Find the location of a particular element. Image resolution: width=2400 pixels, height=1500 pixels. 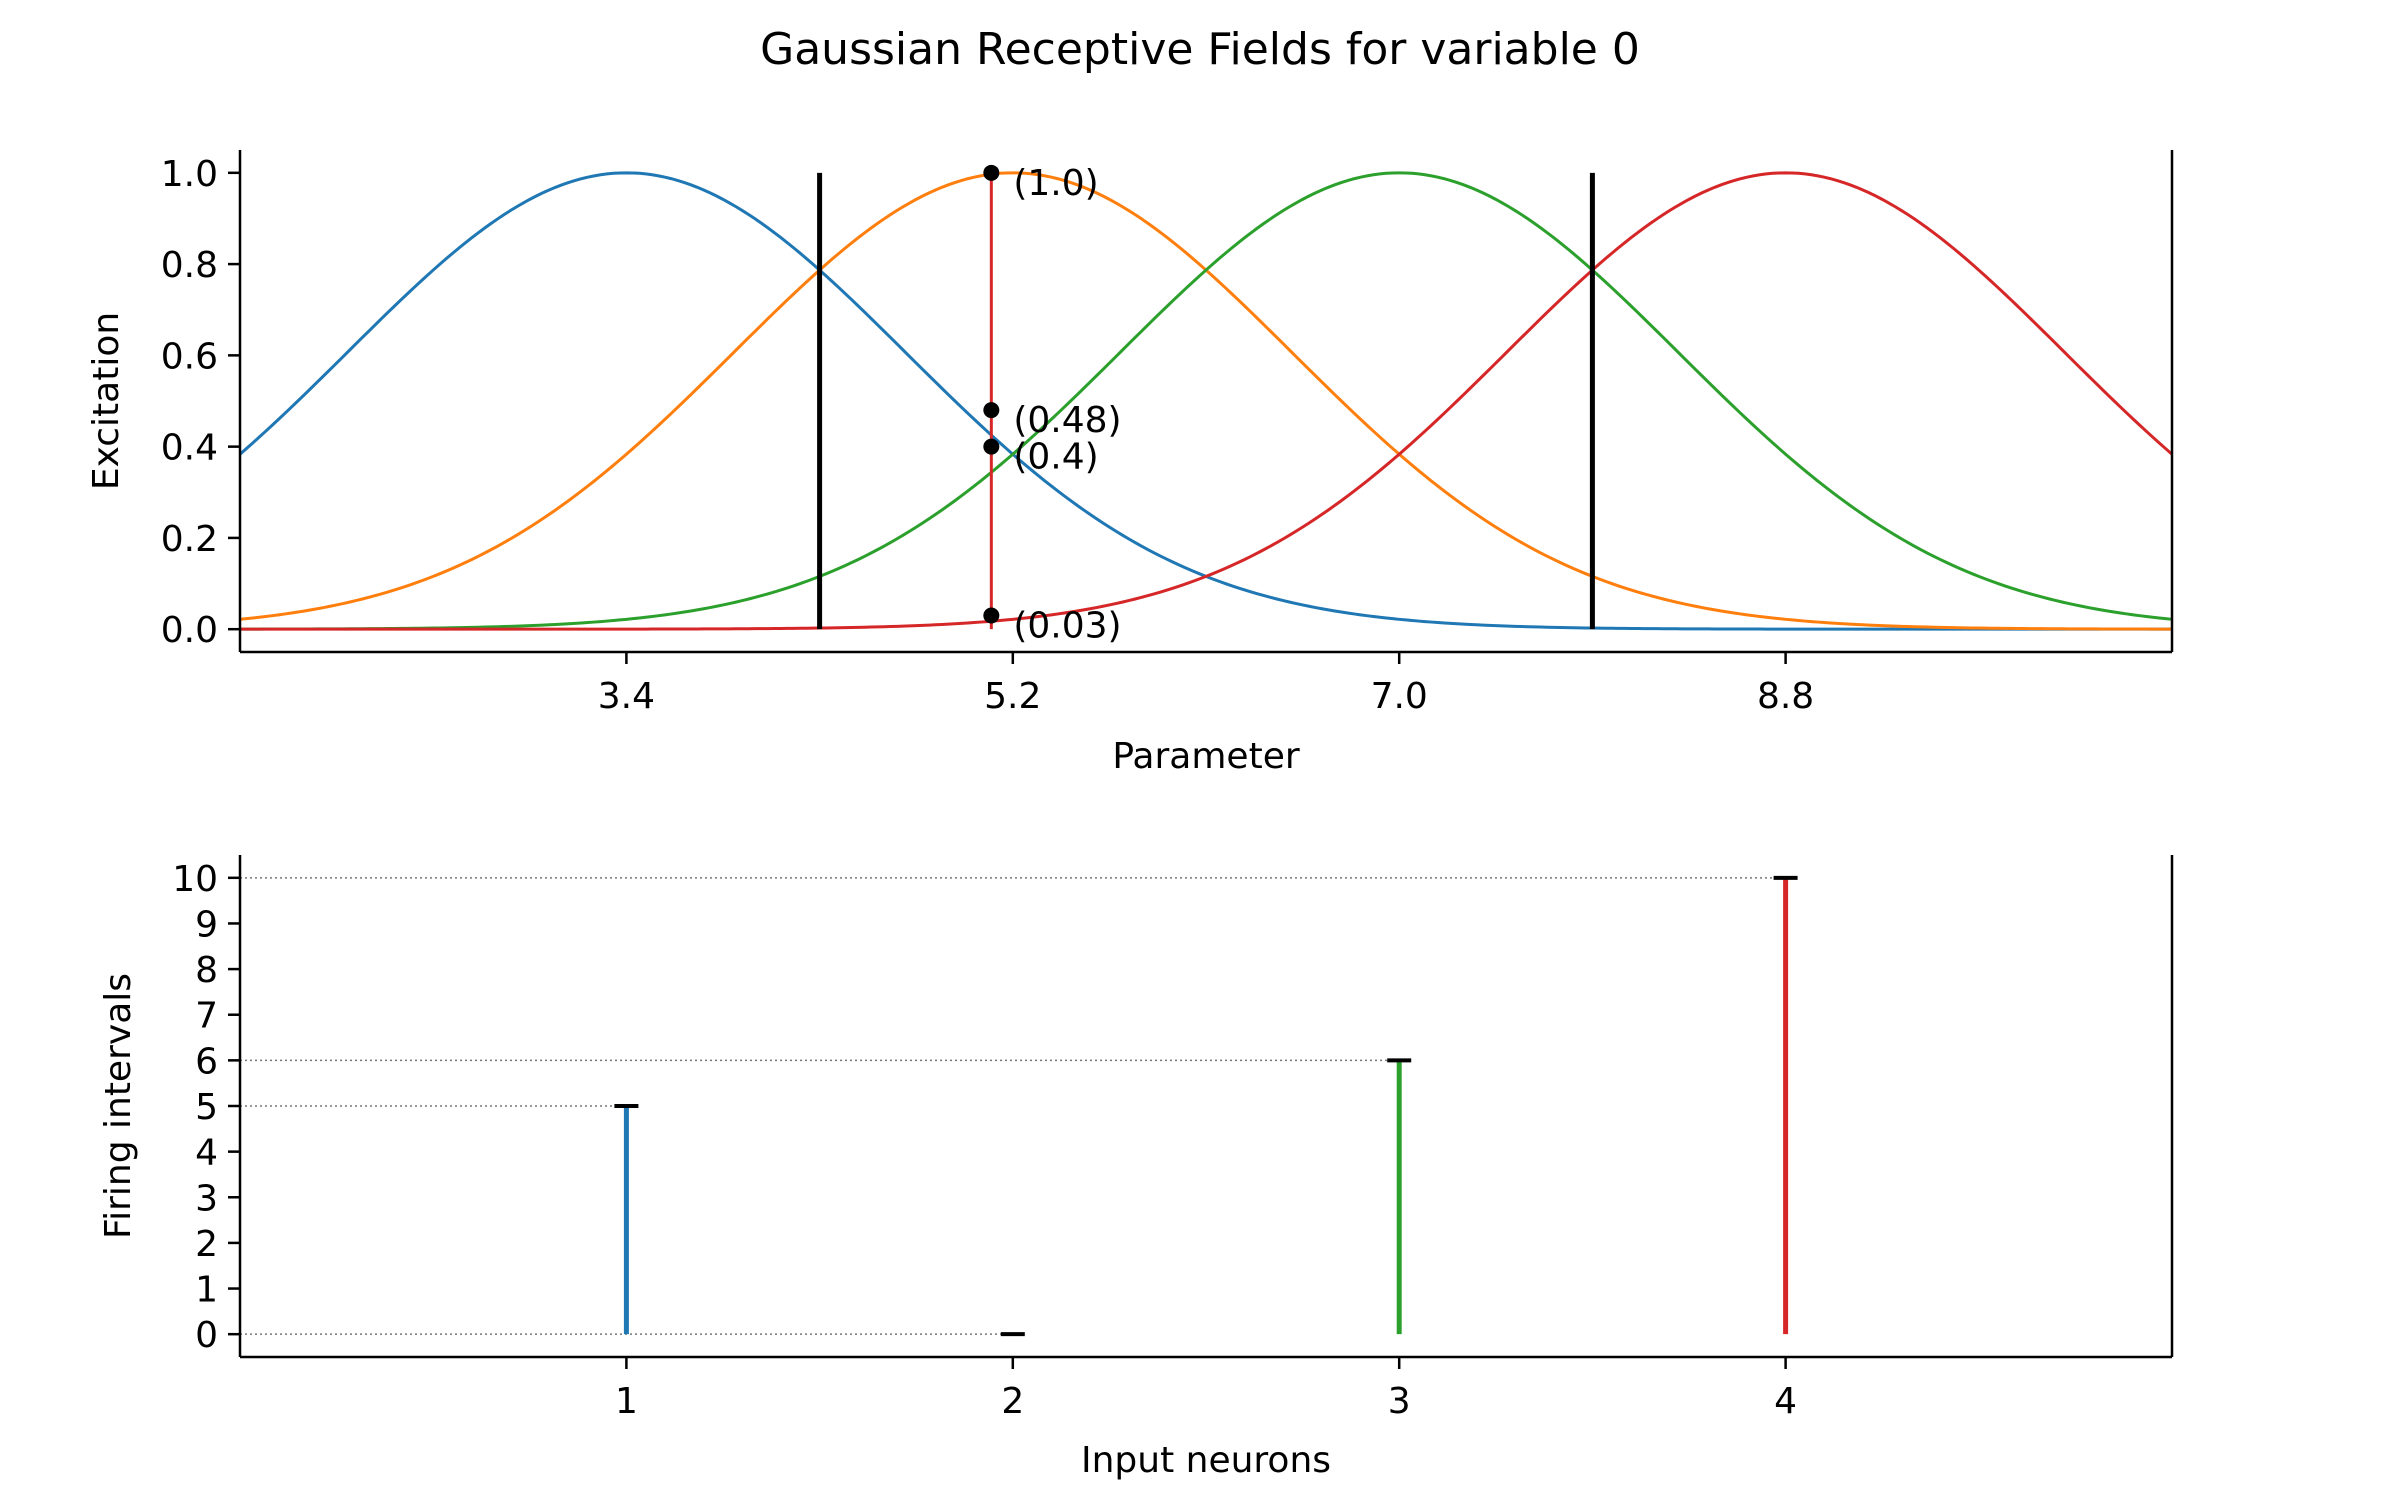

sample-point-label-4: (0.03) is located at coordinates (1067, 625).